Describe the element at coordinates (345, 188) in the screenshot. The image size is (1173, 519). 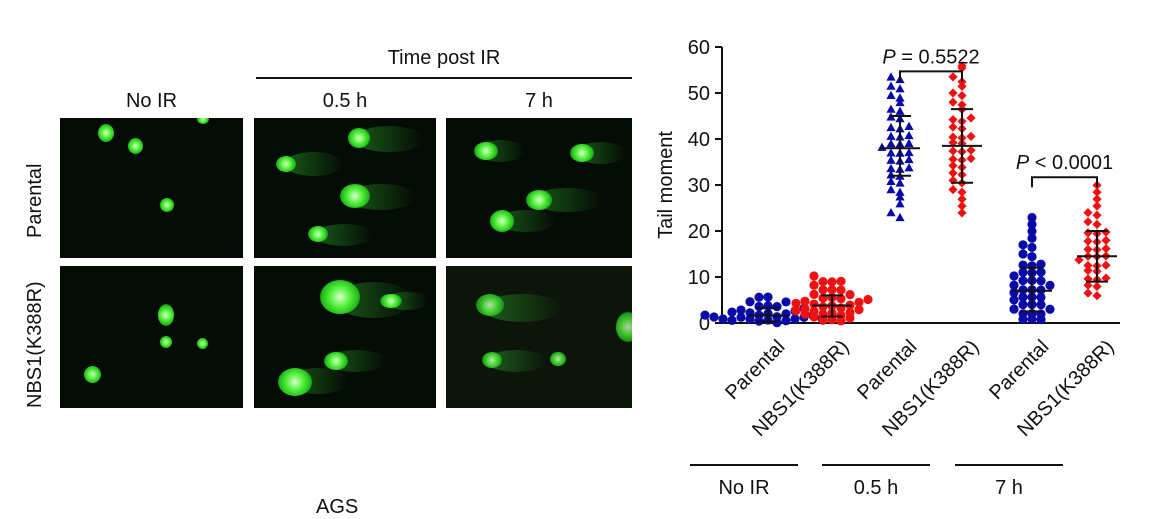
I see `micrograph-parental-0.5h` at that location.